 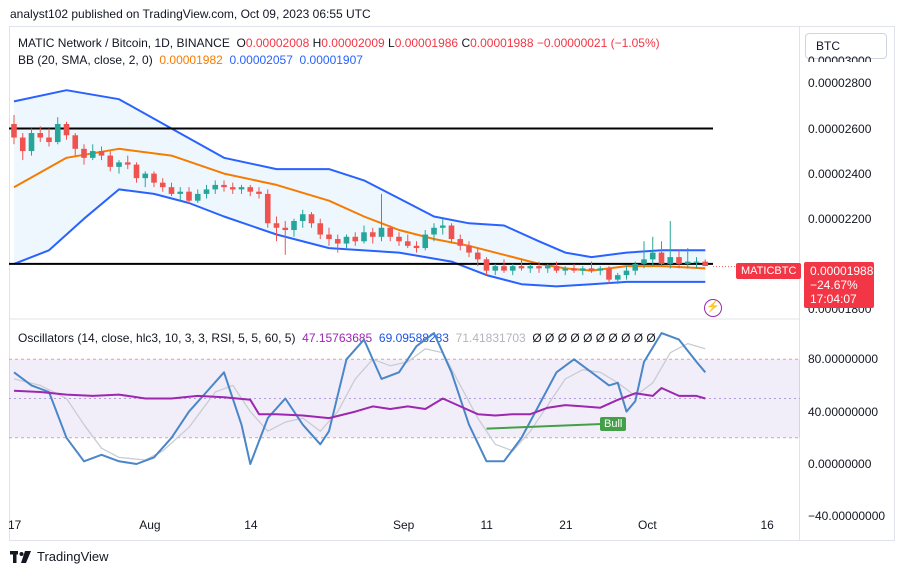 I want to click on footer-brand: TradingView, so click(x=73, y=556).